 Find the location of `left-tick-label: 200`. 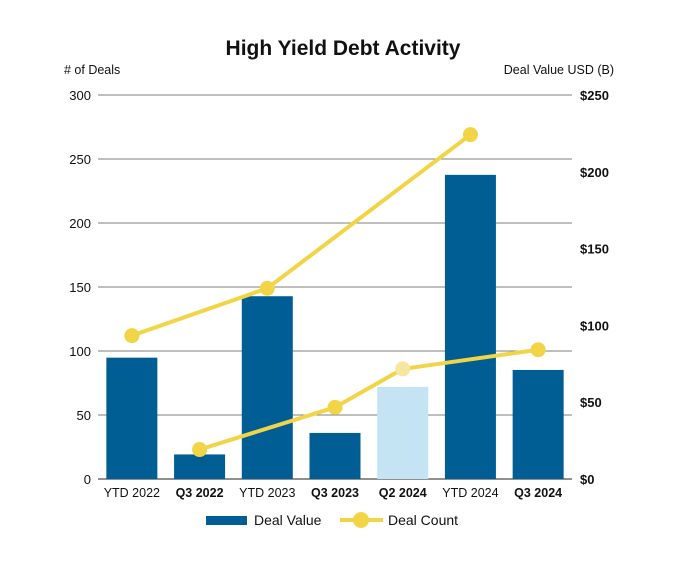

left-tick-label: 200 is located at coordinates (80, 223).